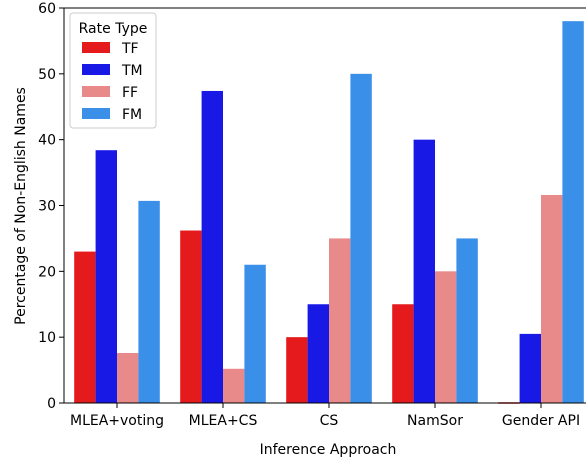 Image resolution: width=586 pixels, height=461 pixels. Describe the element at coordinates (112, 82) in the screenshot. I see `legend-items: TF TM FF FM` at that location.